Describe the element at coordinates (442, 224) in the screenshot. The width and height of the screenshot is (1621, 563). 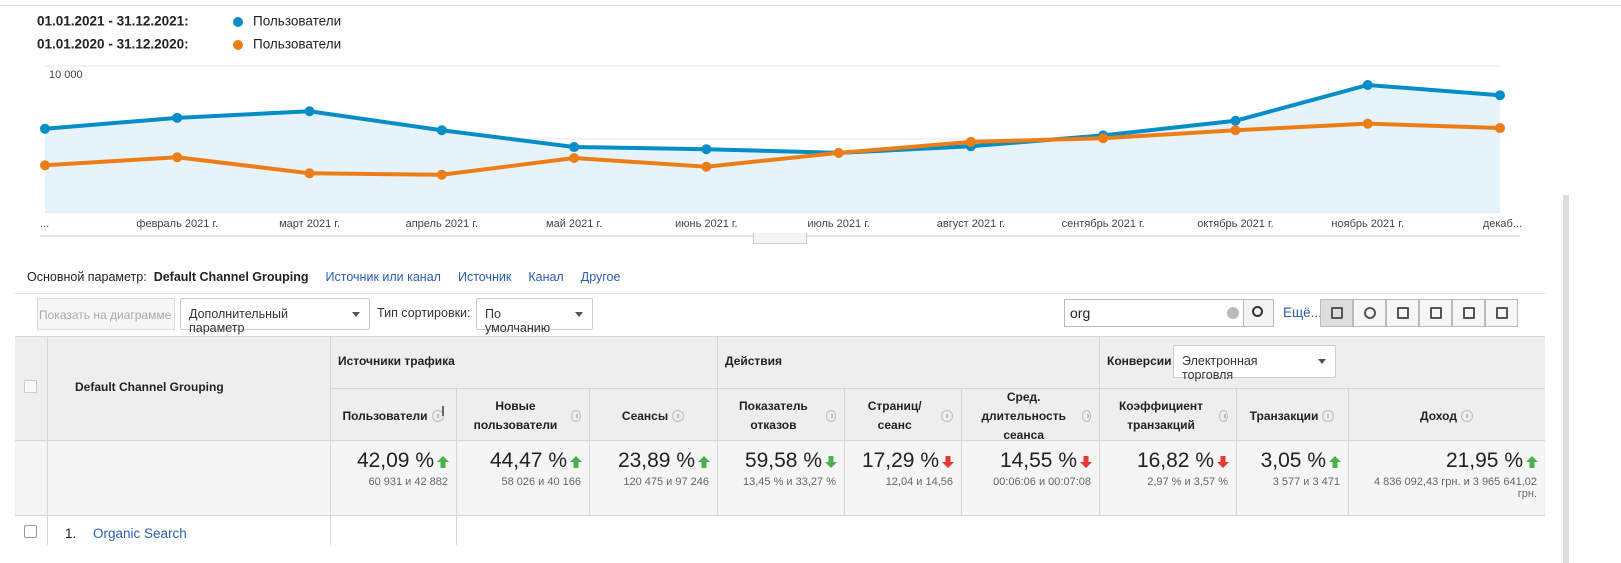
I see `x-tick-label: апрель 2021 г.` at that location.